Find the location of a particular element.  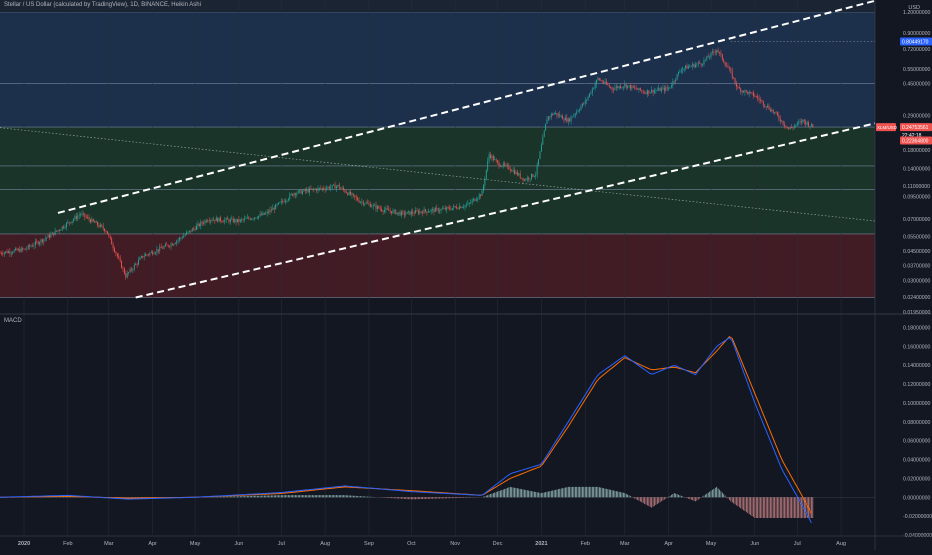

macd-tick-label: 0.00000000 is located at coordinates (917, 498).